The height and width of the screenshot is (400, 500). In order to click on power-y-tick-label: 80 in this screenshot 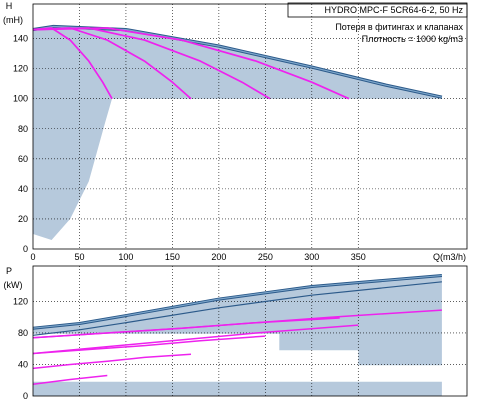, I will do `click(23, 333)`.